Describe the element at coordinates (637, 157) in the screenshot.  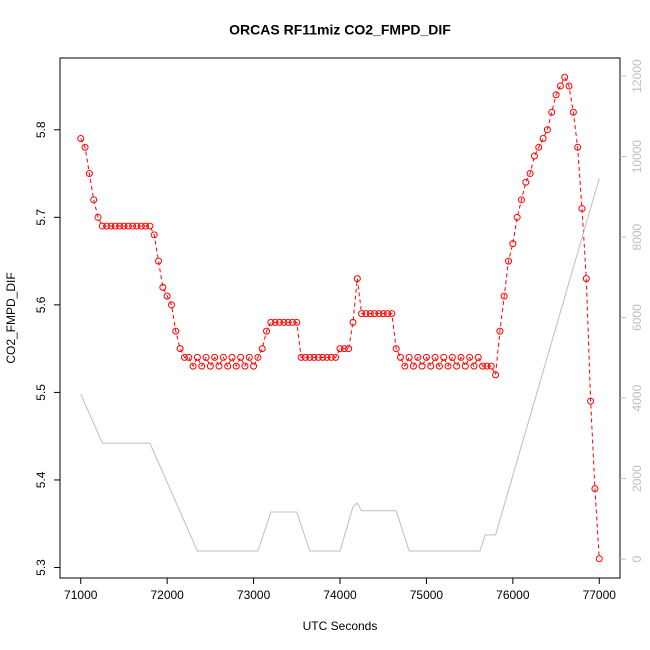
I see `y2-tick-label: 10000` at that location.